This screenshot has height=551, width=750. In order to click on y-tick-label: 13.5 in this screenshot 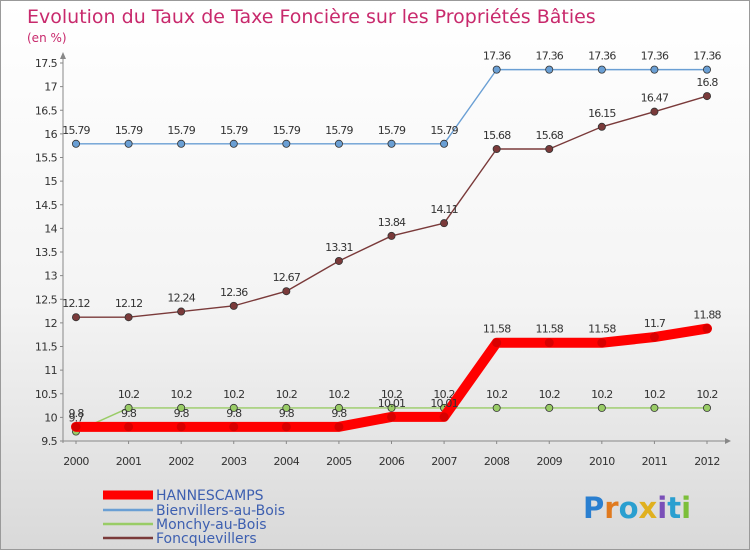, I will do `click(46, 252)`.